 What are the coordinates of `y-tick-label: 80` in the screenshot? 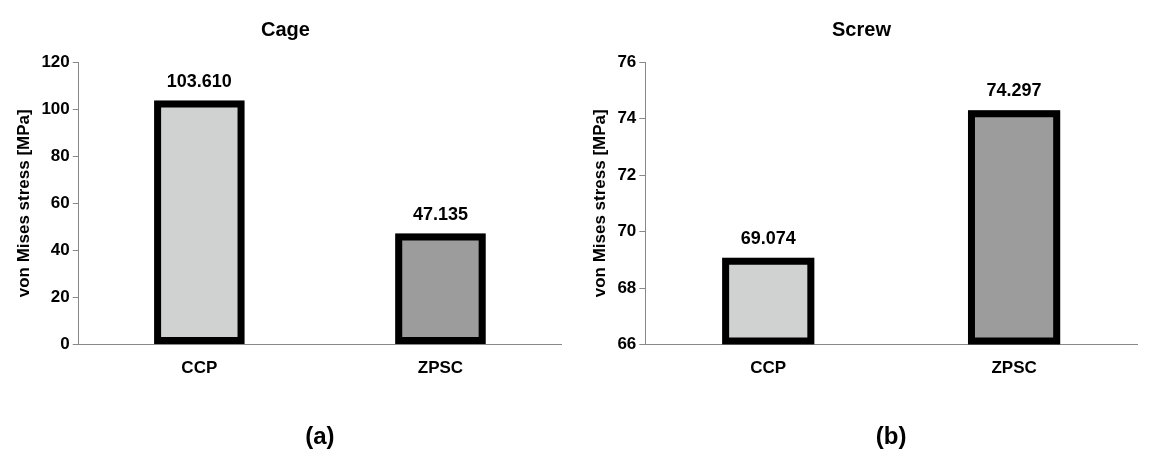 It's located at (60, 155).